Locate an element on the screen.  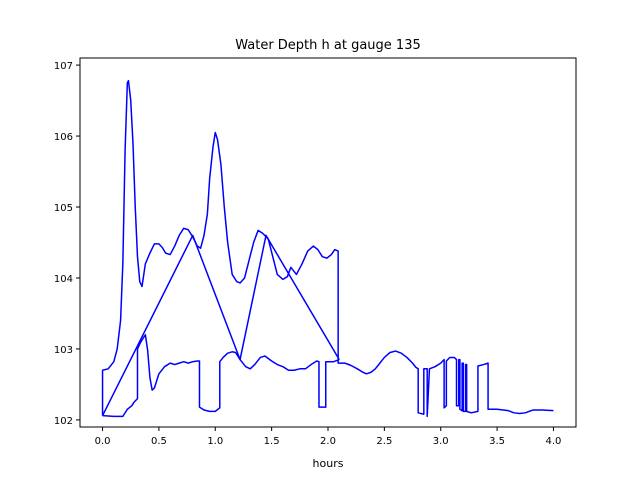
x-axis-label: hours is located at coordinates (328, 463).